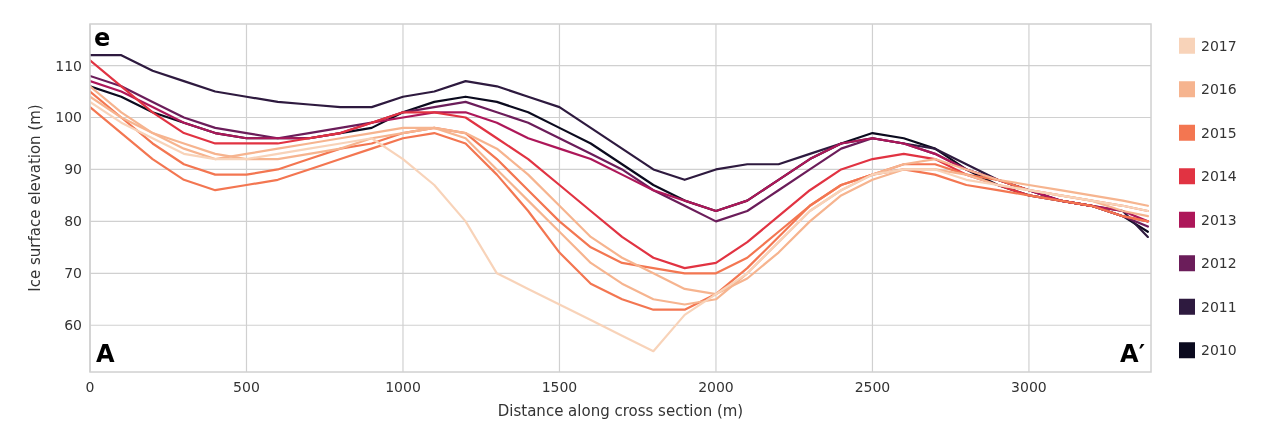 The image size is (1268, 433). Describe the element at coordinates (73, 273) in the screenshot. I see `y-tick-label: 70` at that location.